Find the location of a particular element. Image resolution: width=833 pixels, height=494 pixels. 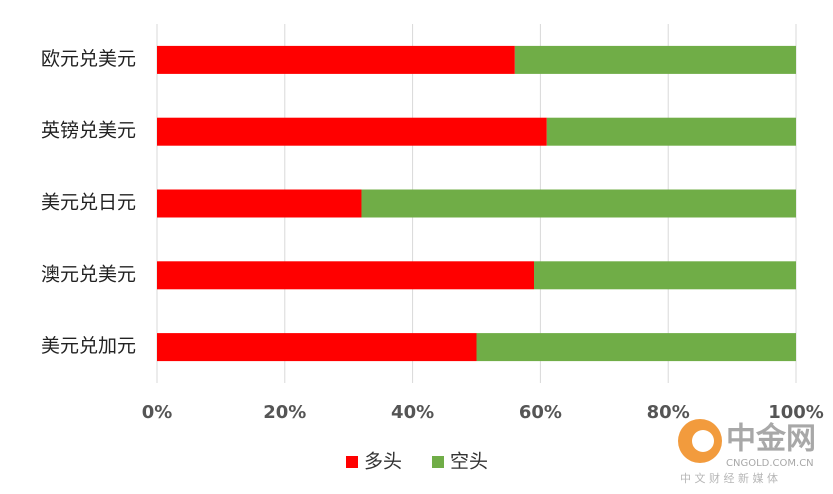

x-tick-label: 40% is located at coordinates (412, 412).